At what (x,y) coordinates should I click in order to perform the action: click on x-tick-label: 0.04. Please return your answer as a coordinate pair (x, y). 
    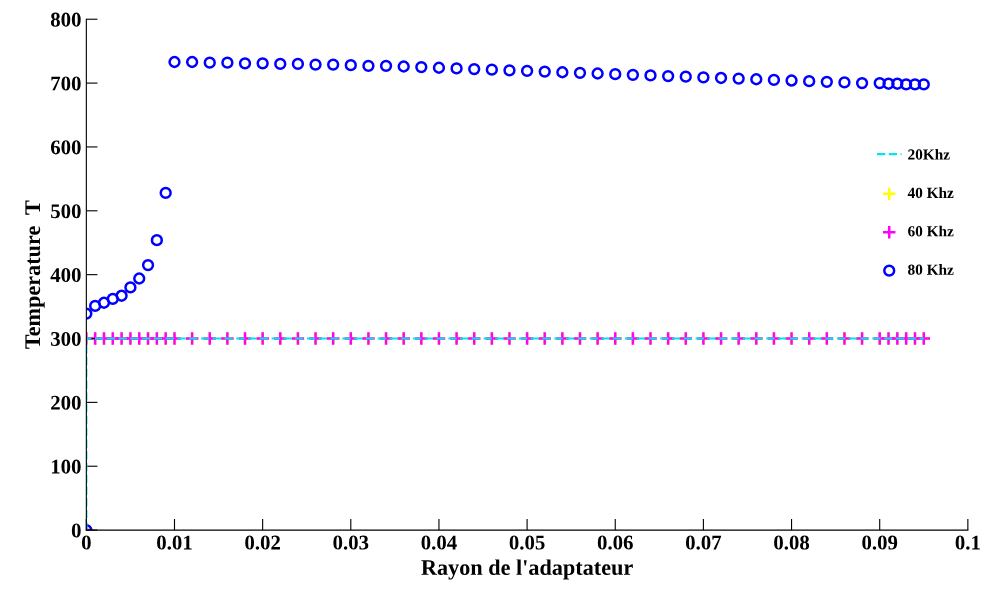
    Looking at the image, I should click on (439, 542).